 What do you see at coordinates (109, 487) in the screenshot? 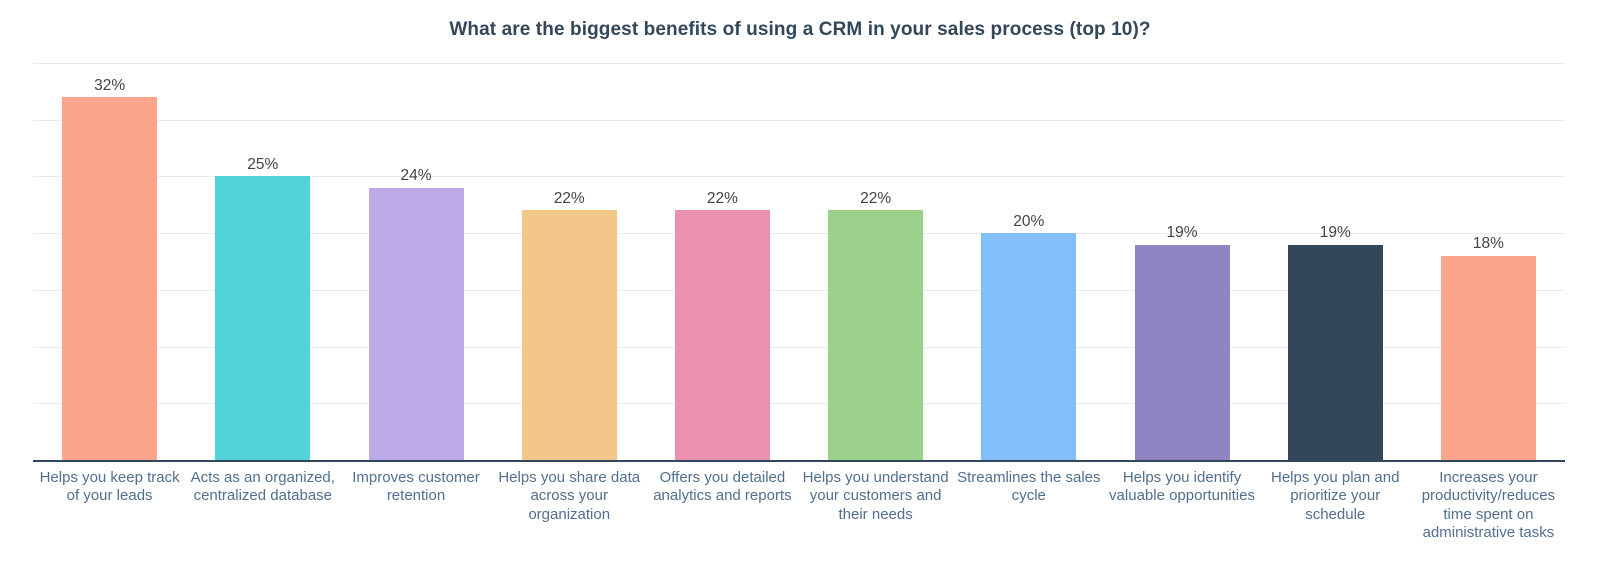
I see `category-label: Helps you keep track of your leads` at bounding box center [109, 487].